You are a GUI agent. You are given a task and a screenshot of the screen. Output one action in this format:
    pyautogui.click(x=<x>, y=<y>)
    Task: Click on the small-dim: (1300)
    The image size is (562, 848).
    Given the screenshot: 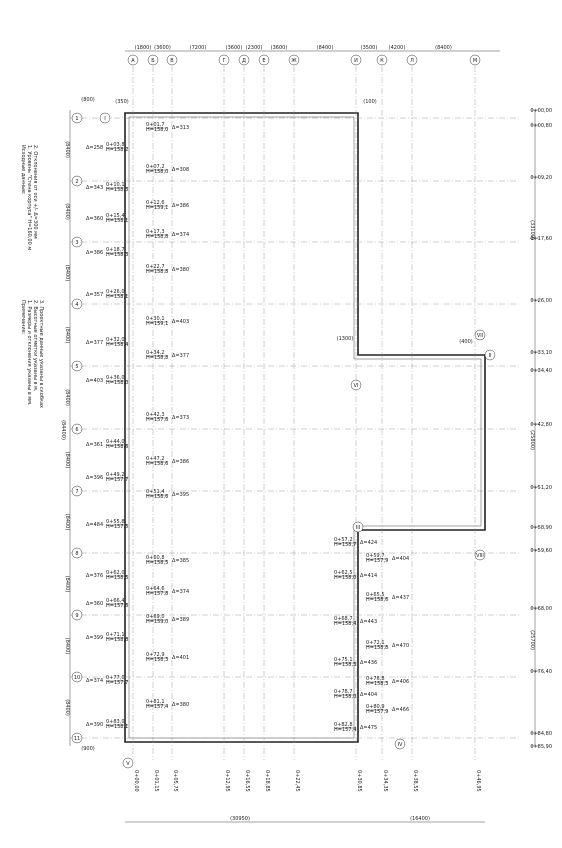 What is the action you would take?
    pyautogui.click(x=345, y=339)
    